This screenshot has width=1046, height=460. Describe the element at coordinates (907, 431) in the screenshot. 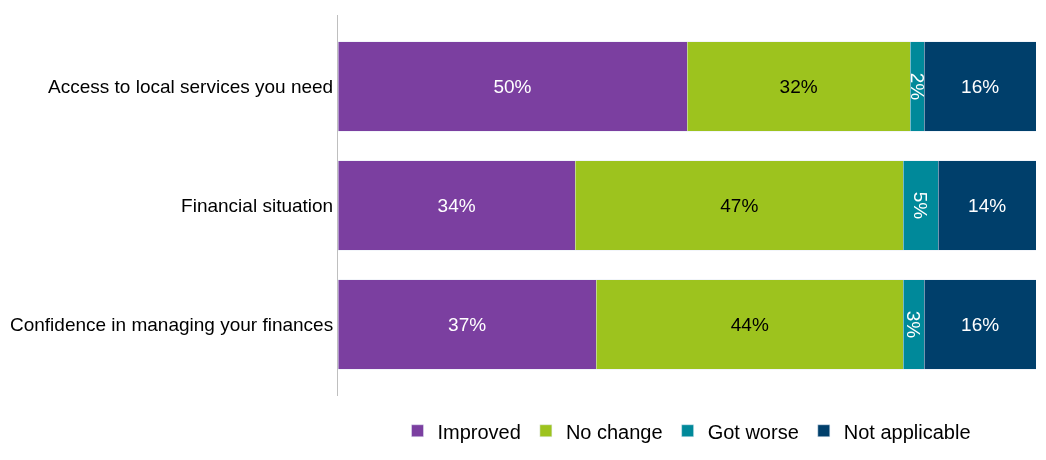

I see `legend-label: Not applicable` at that location.